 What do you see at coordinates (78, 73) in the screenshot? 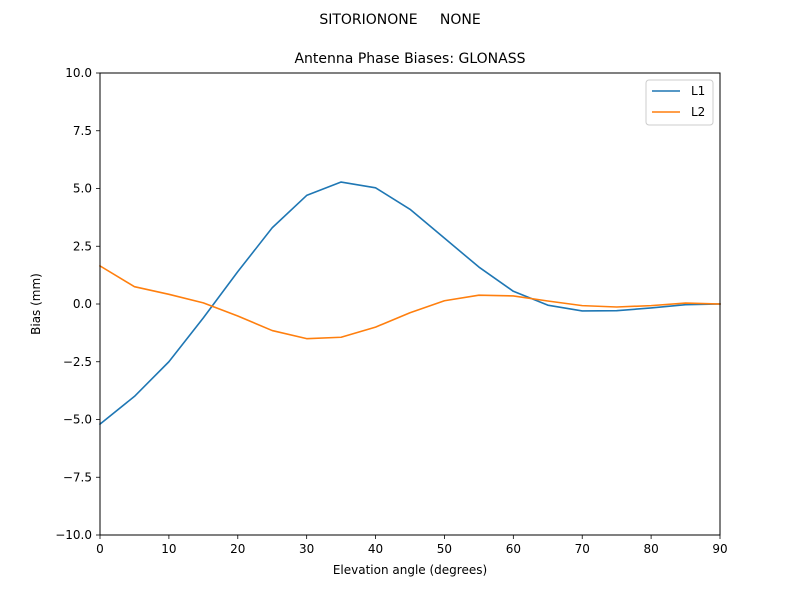
I see `y-tick-label: 10.0` at bounding box center [78, 73].